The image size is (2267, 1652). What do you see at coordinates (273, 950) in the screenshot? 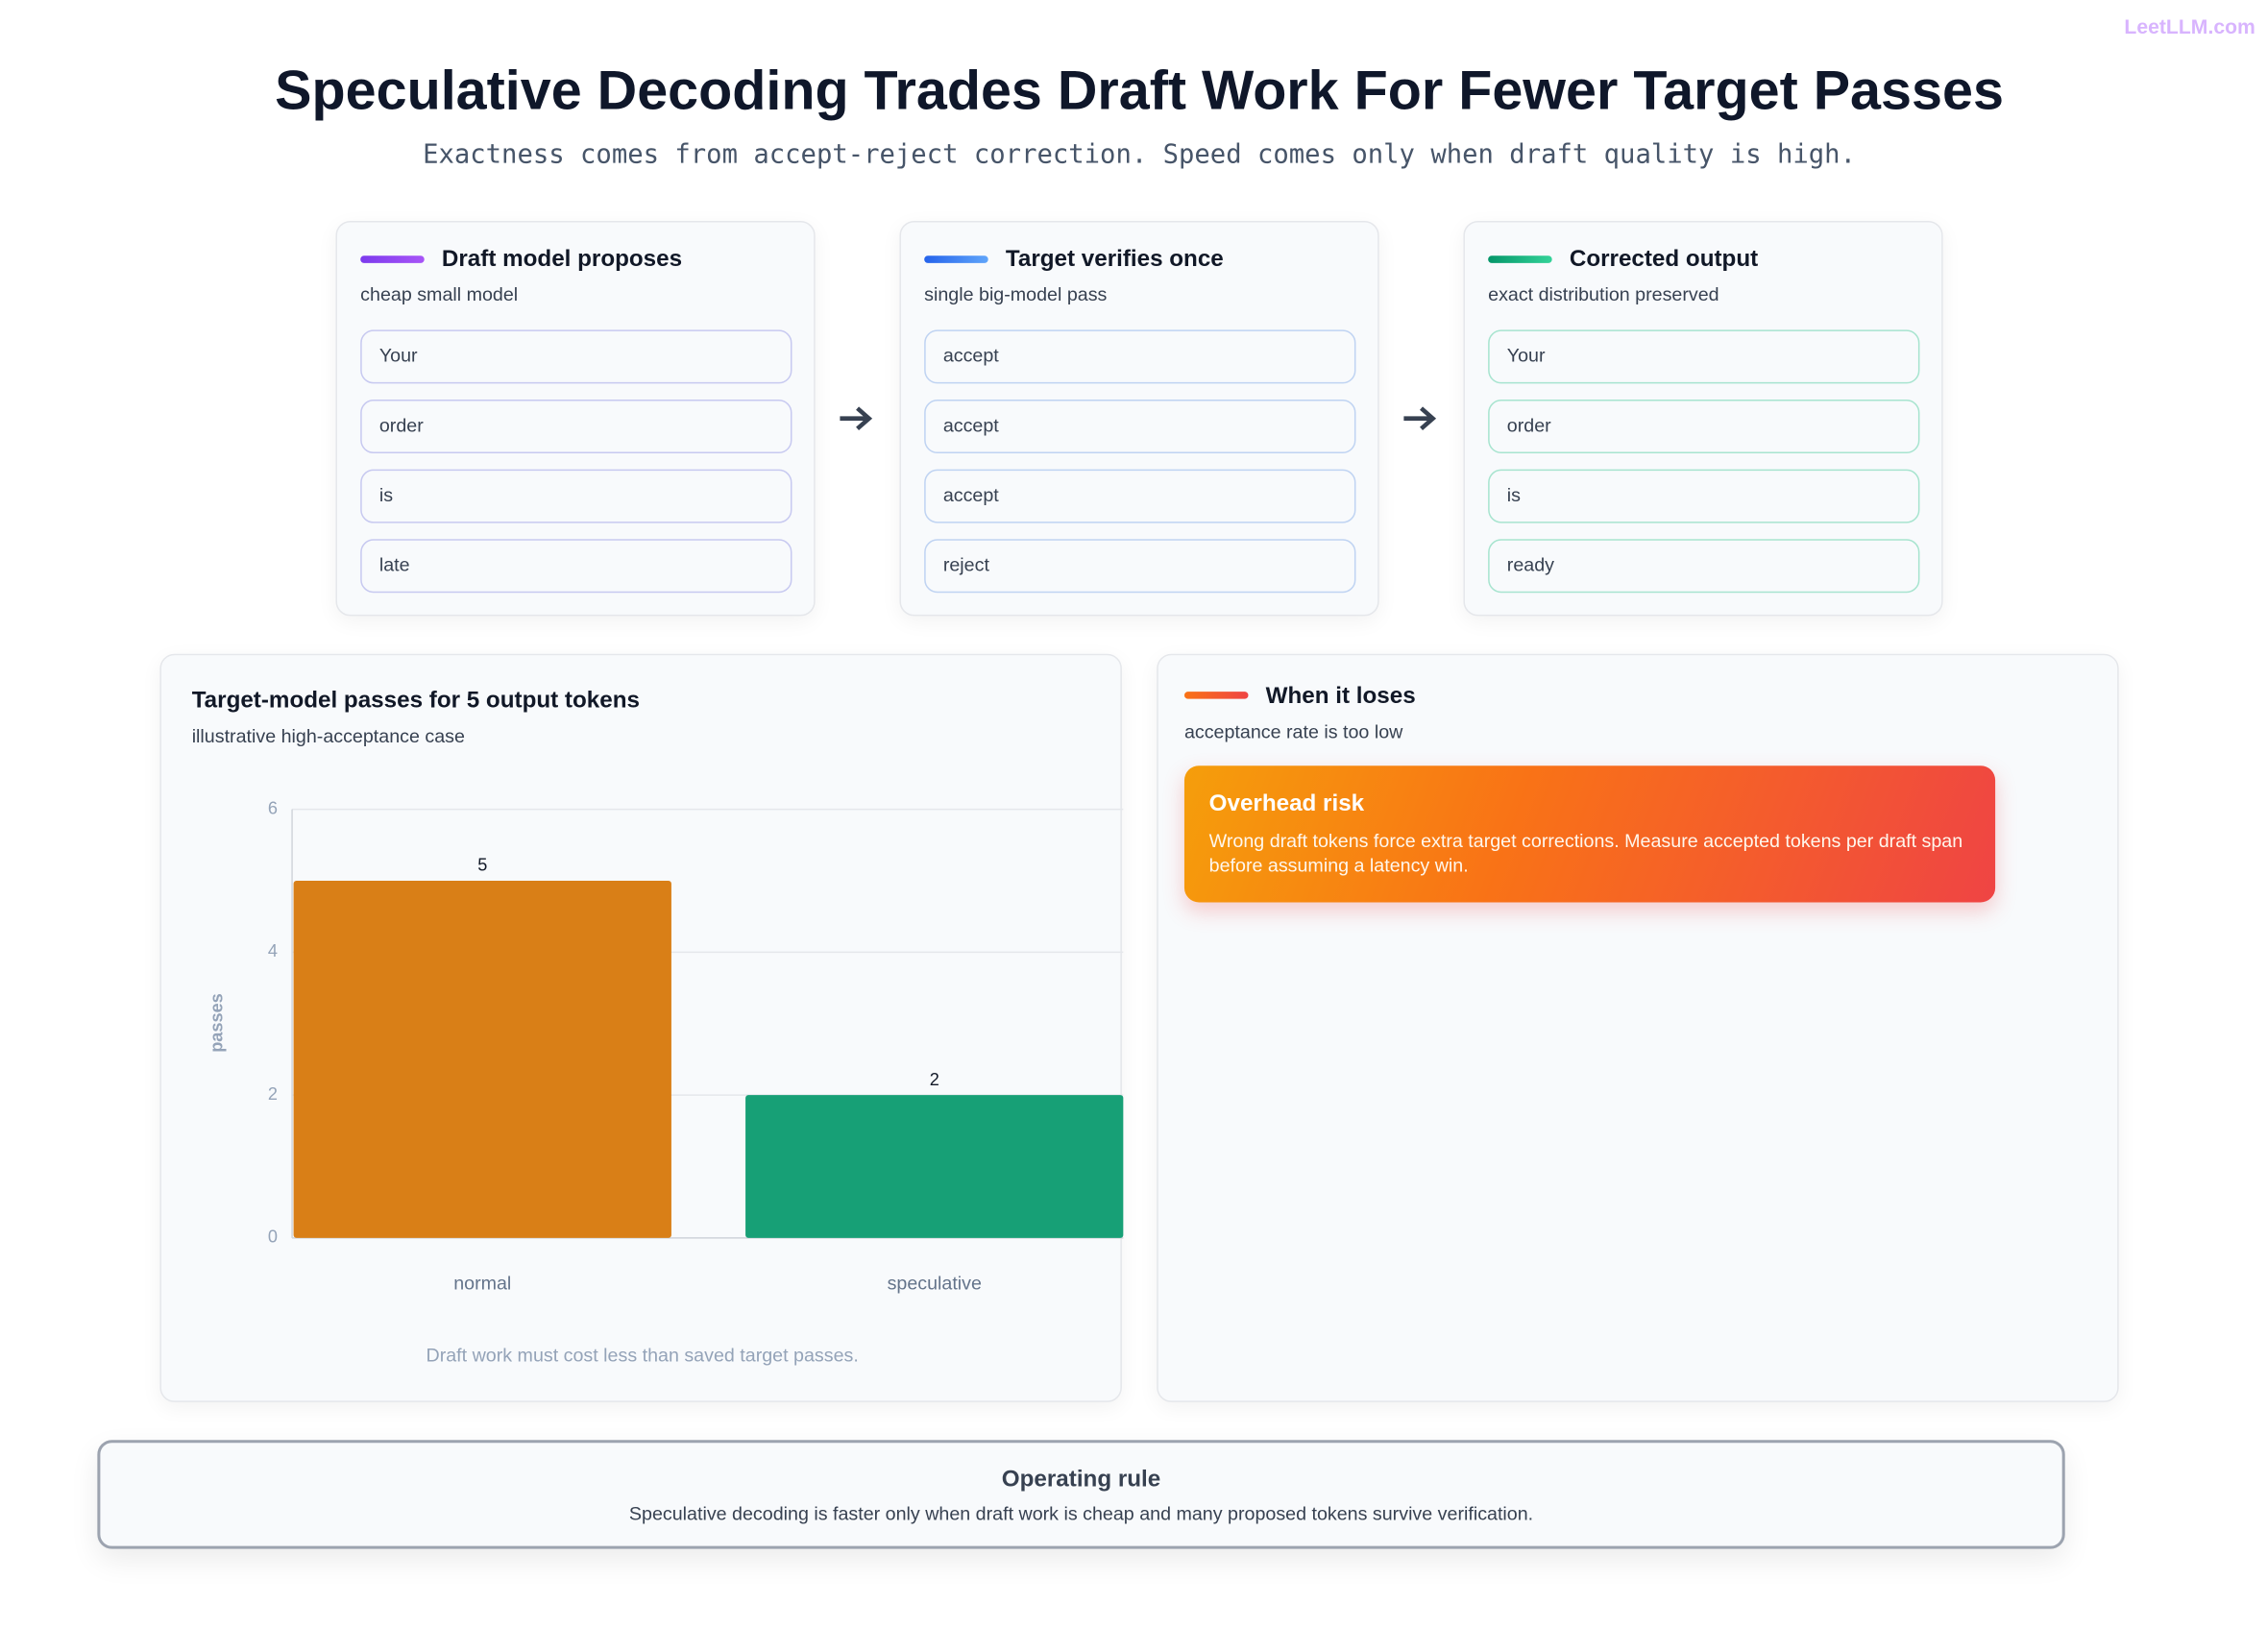
I see `y-tick-label: 4` at bounding box center [273, 950].